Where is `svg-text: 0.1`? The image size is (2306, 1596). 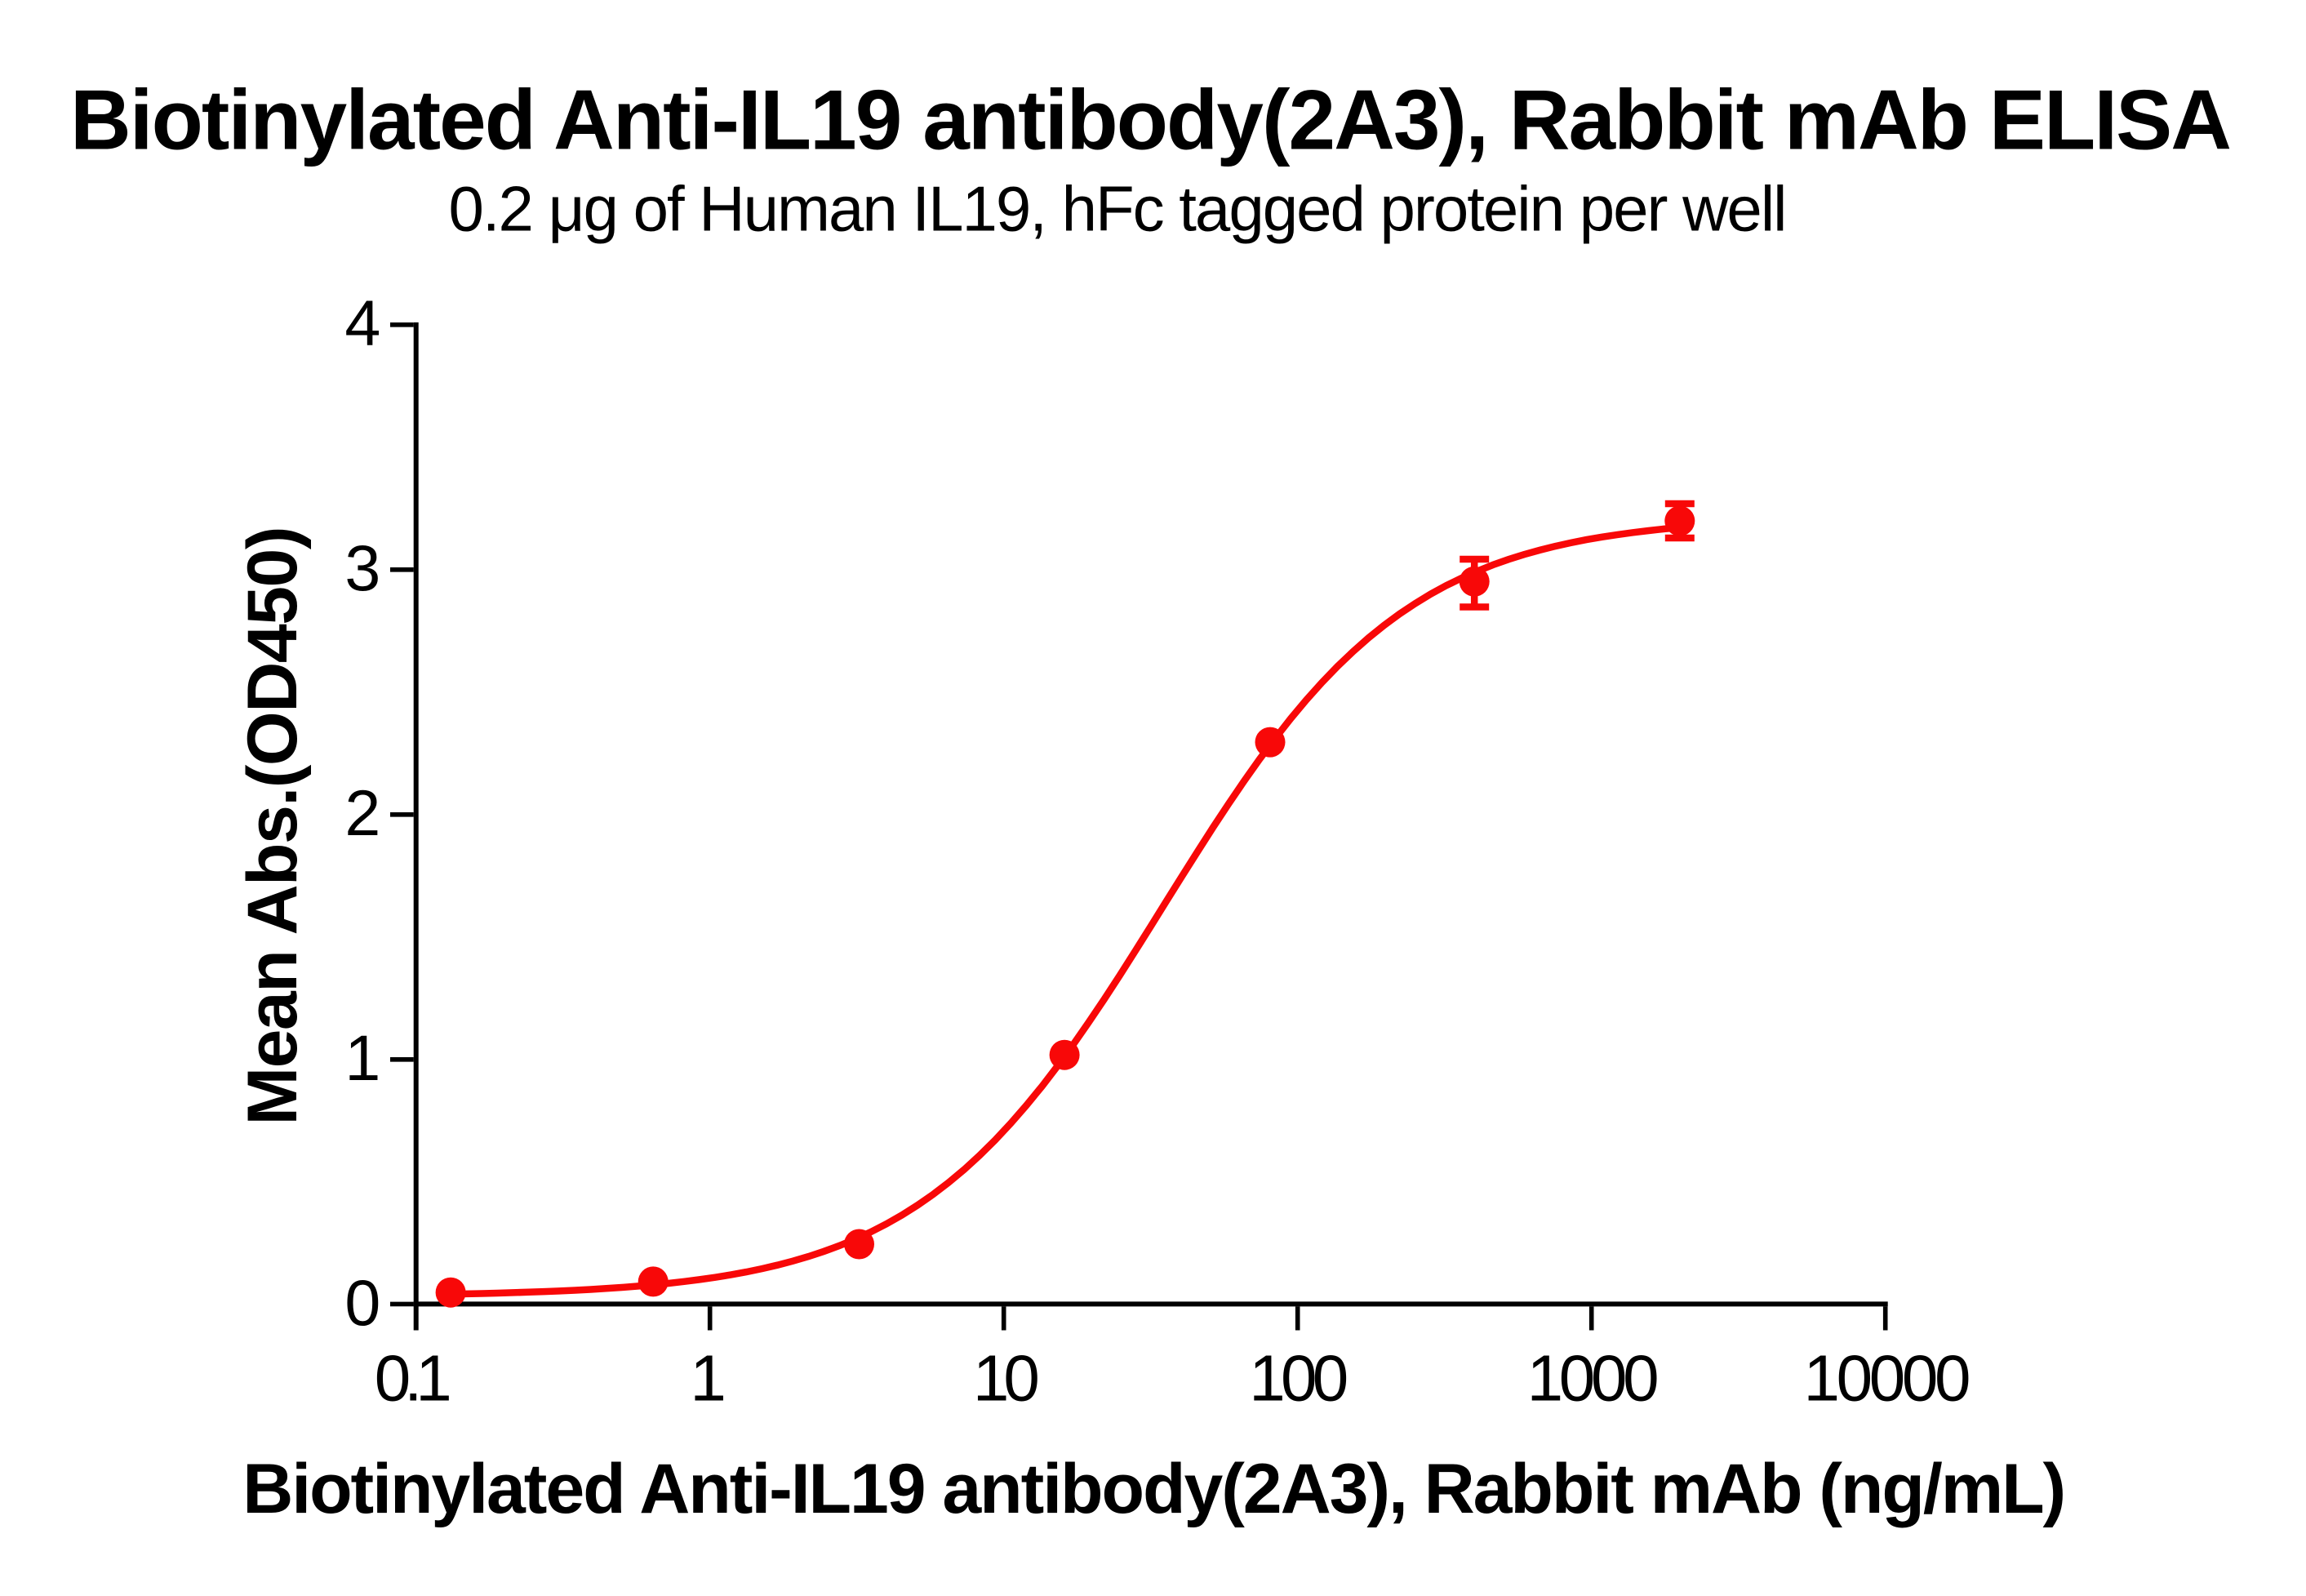 svg-text: 0.1 is located at coordinates (413, 1378).